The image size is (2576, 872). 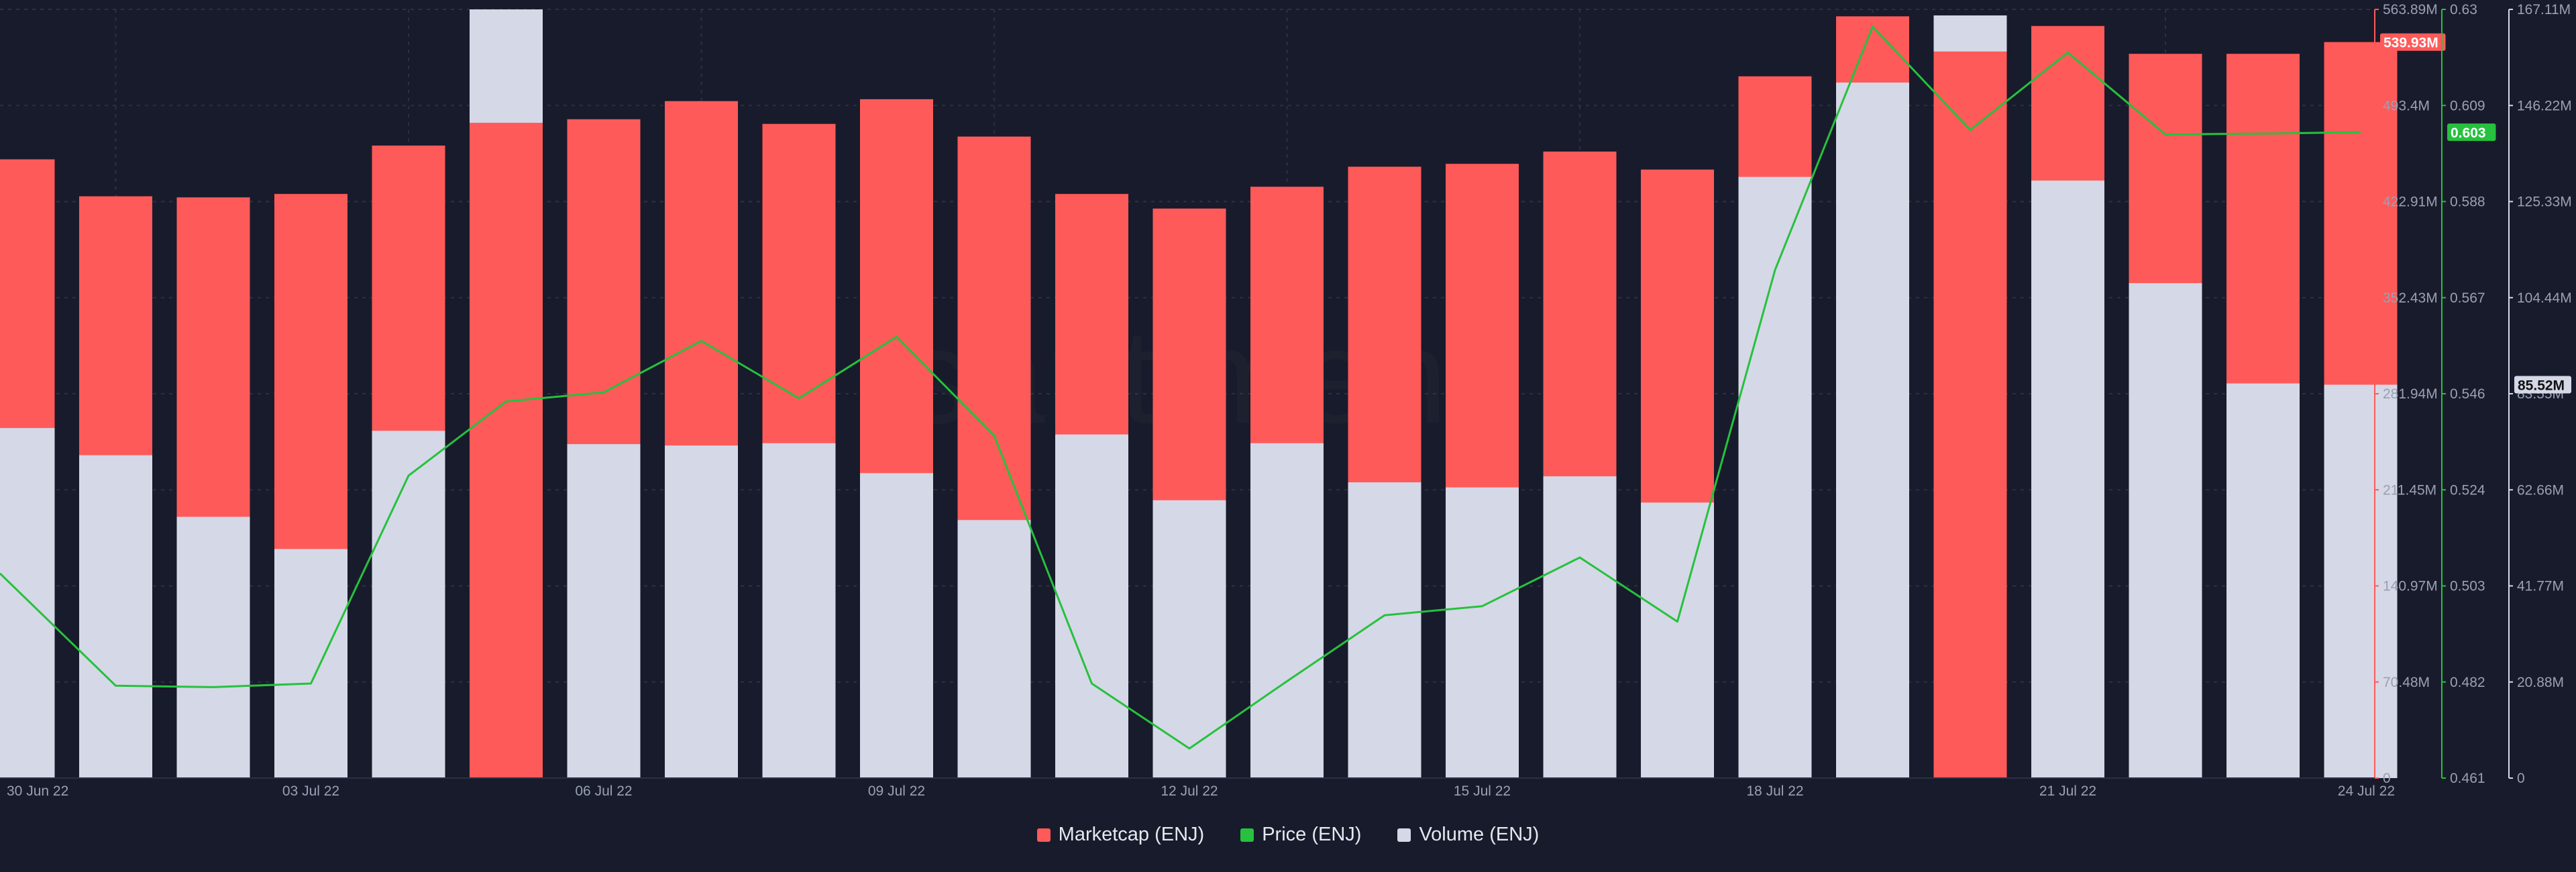 I want to click on legend-label-marketcap: Marketcap (ENJ), so click(x=1131, y=834).